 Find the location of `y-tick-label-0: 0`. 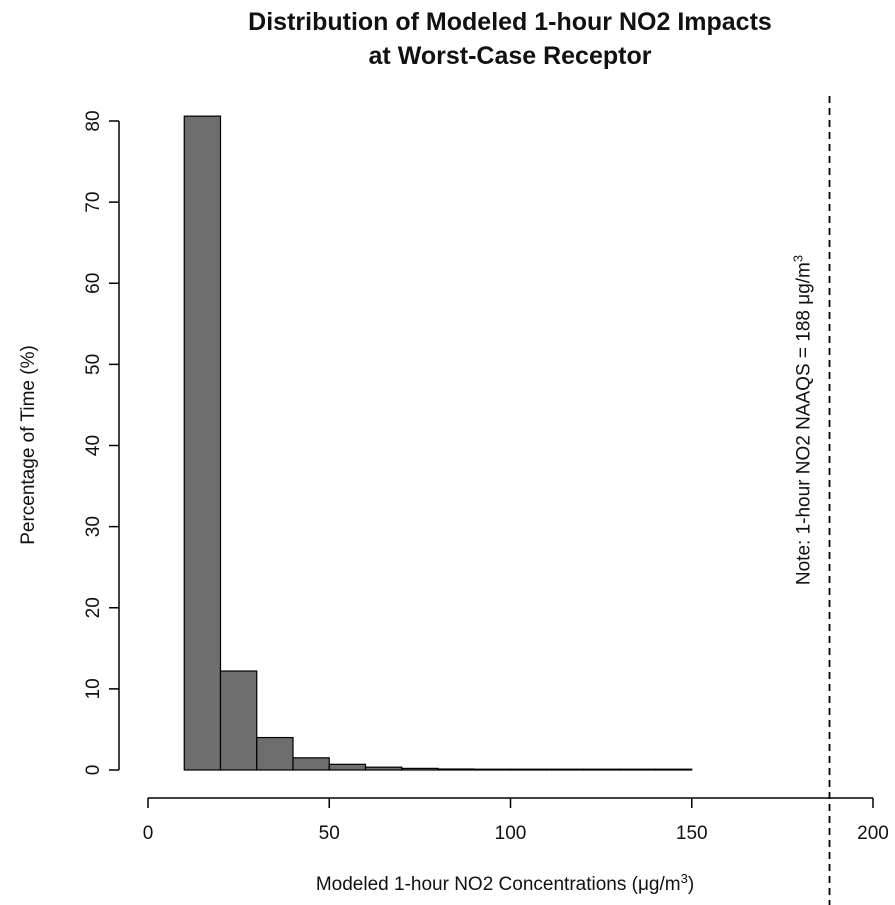

y-tick-label-0: 0 is located at coordinates (93, 770).